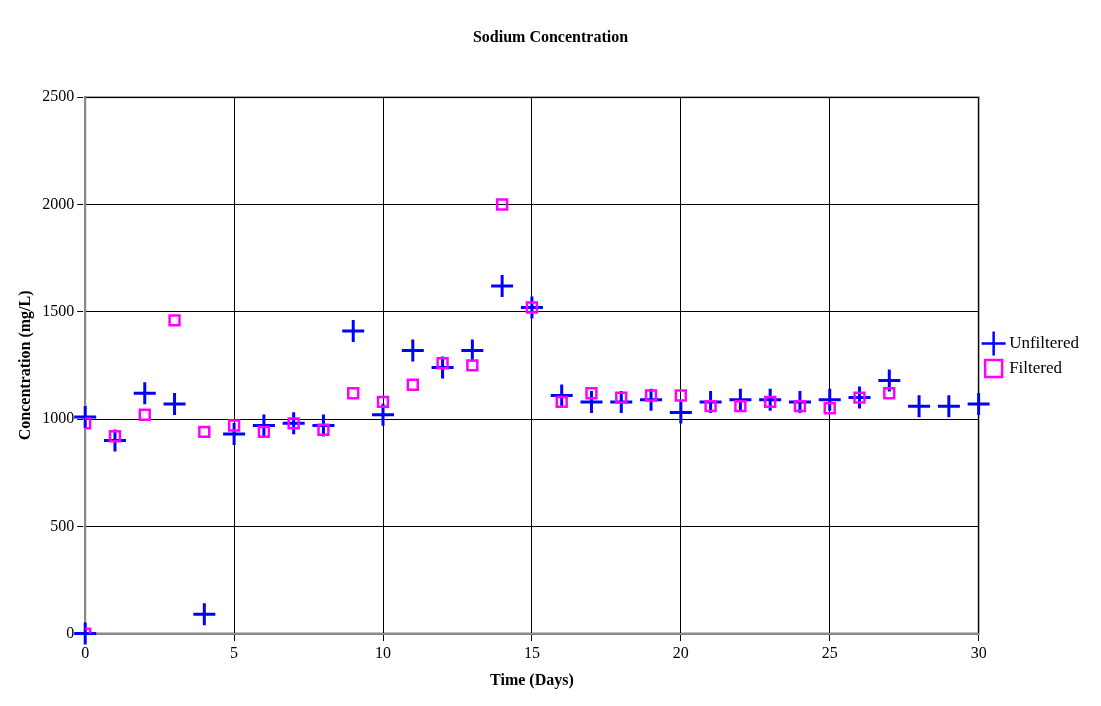 This screenshot has height=706, width=1101. What do you see at coordinates (24, 365) in the screenshot?
I see `y-axis-title: Concentration (mg/L)` at bounding box center [24, 365].